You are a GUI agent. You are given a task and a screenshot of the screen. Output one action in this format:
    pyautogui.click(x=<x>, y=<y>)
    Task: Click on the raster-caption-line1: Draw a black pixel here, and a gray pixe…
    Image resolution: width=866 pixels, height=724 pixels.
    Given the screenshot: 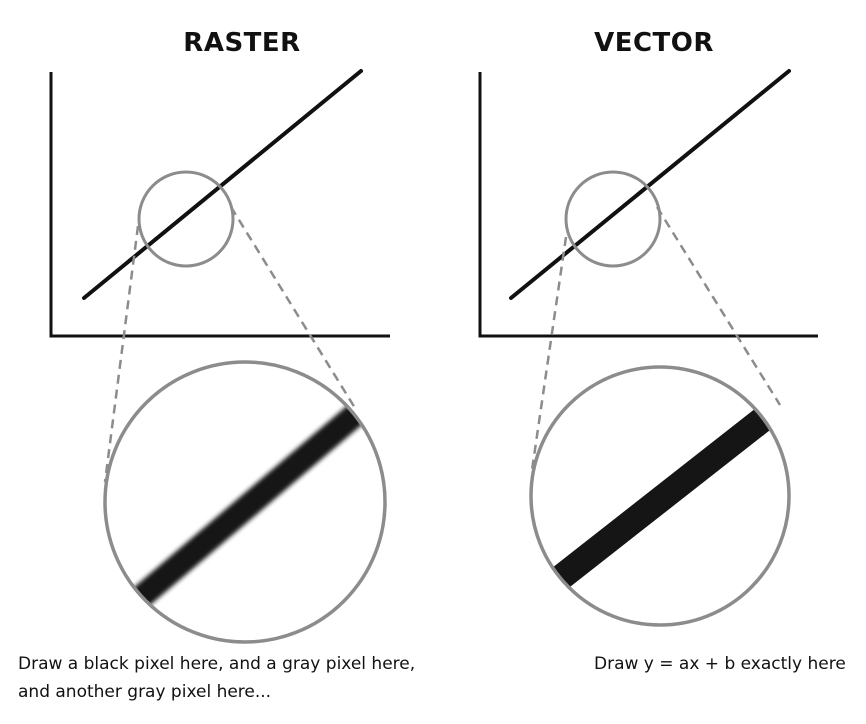 What is the action you would take?
    pyautogui.click(x=217, y=664)
    